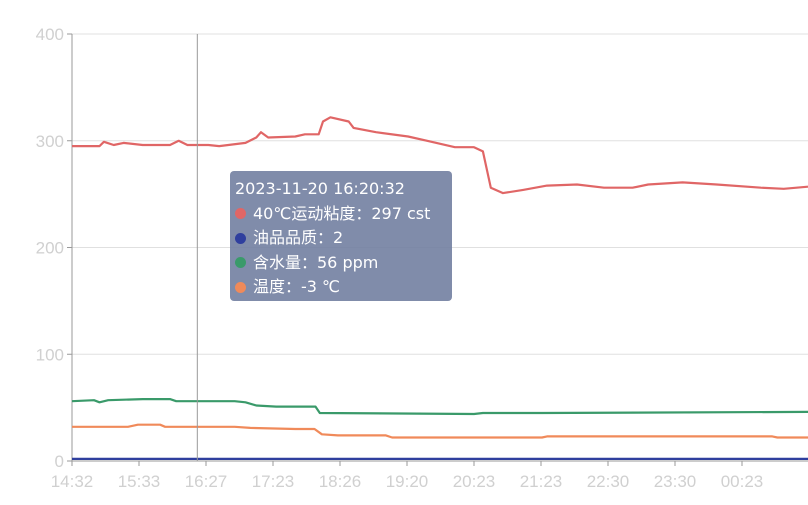 The image size is (808, 505). Describe the element at coordinates (320, 188) in the screenshot. I see `tooltip-title: 2023-11-20 16:20:32` at that location.